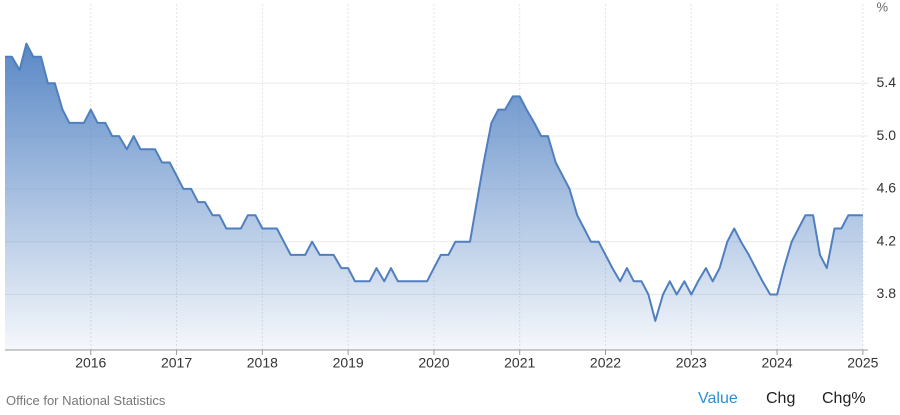  What do you see at coordinates (176, 363) in the screenshot?
I see `x-tick-label: 2017` at bounding box center [176, 363].